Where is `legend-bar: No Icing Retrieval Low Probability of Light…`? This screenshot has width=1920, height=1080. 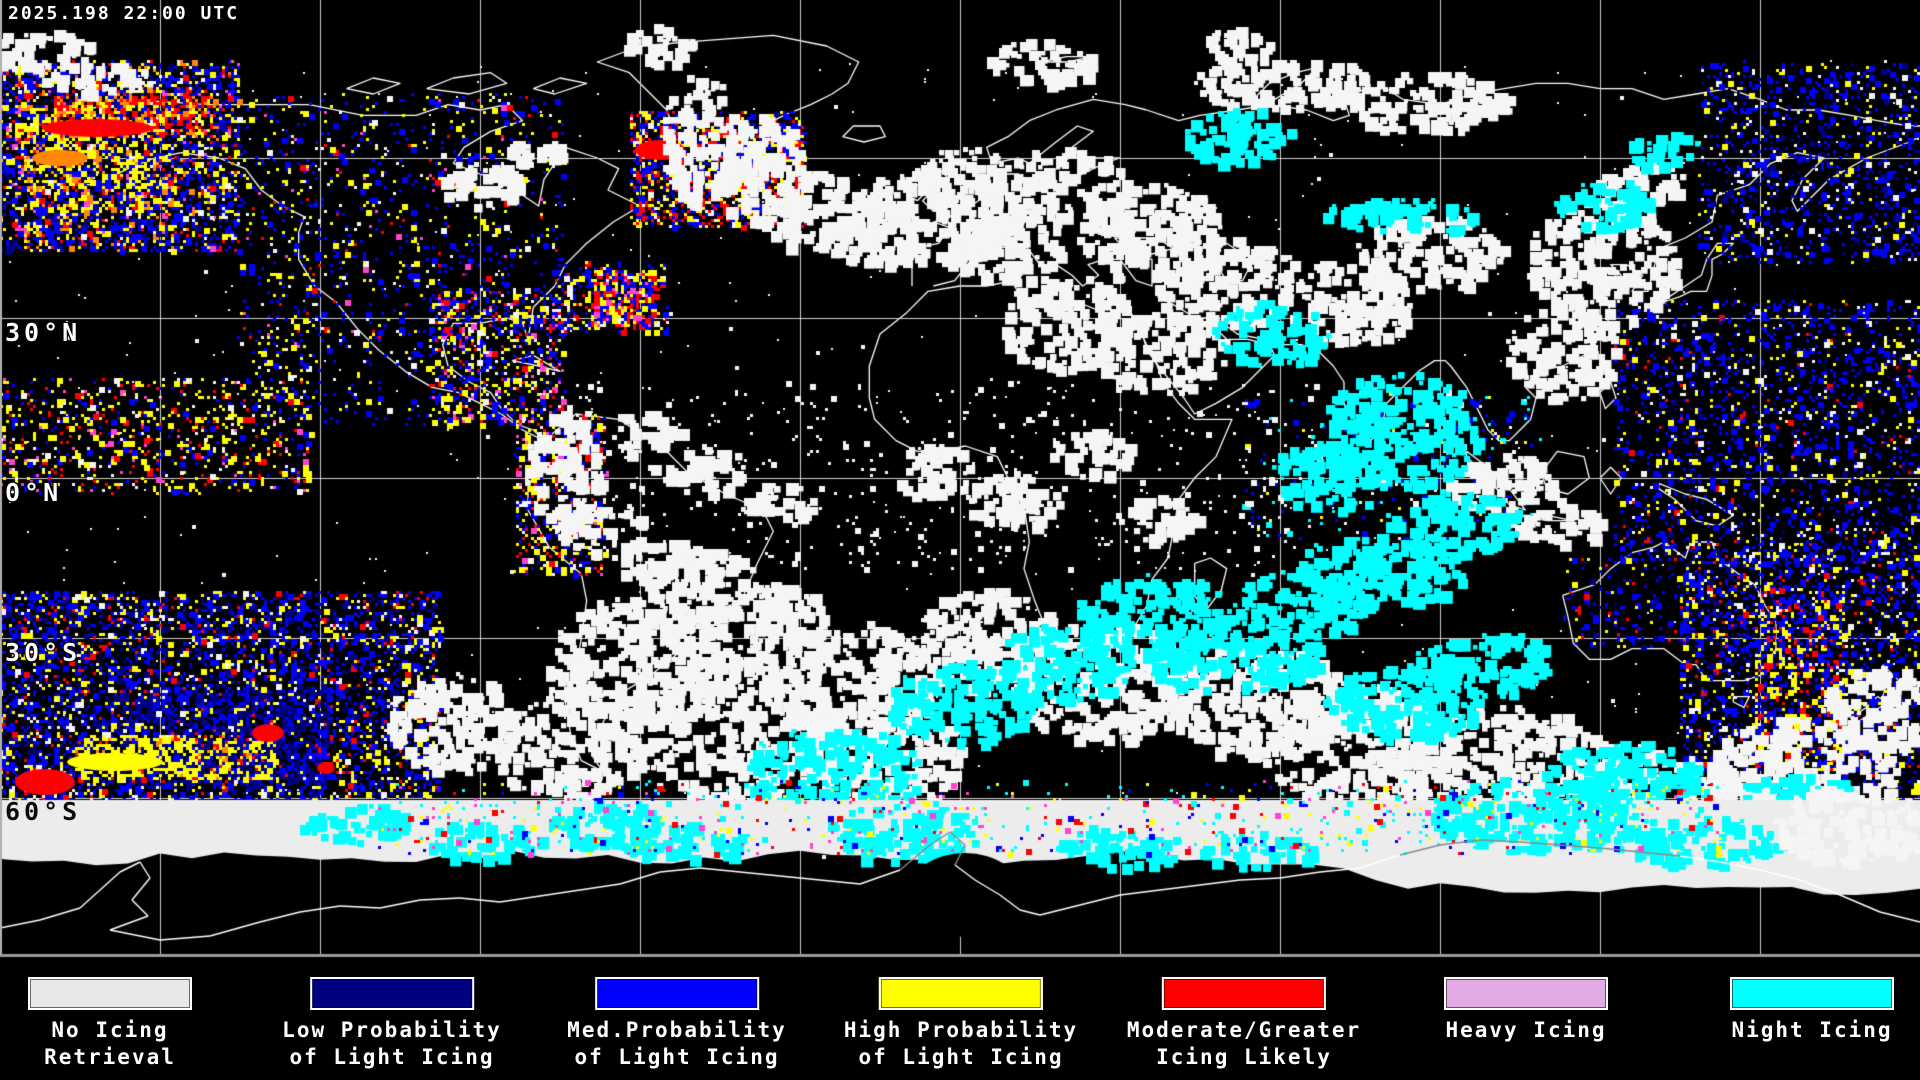 legend-bar: No Icing Retrieval Low Probability of Light… is located at coordinates (960, 1019).